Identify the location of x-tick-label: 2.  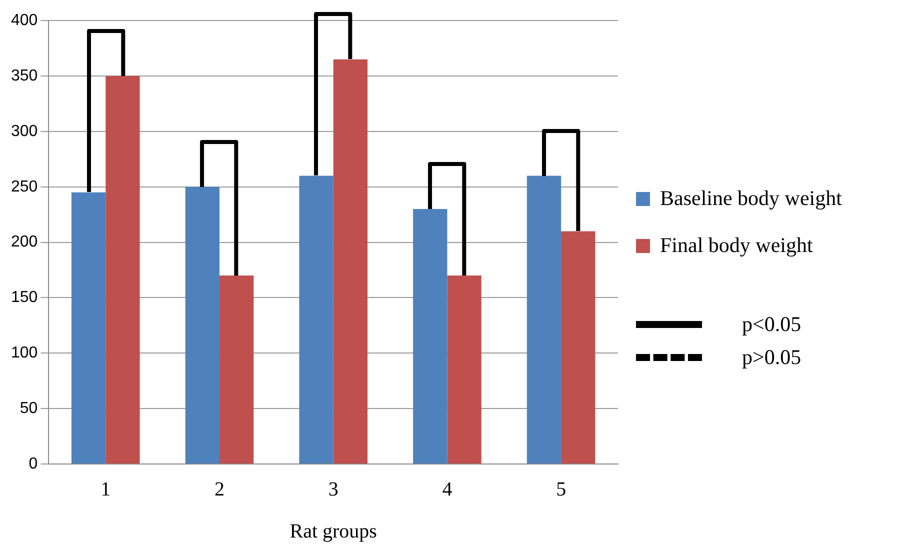
(219, 489).